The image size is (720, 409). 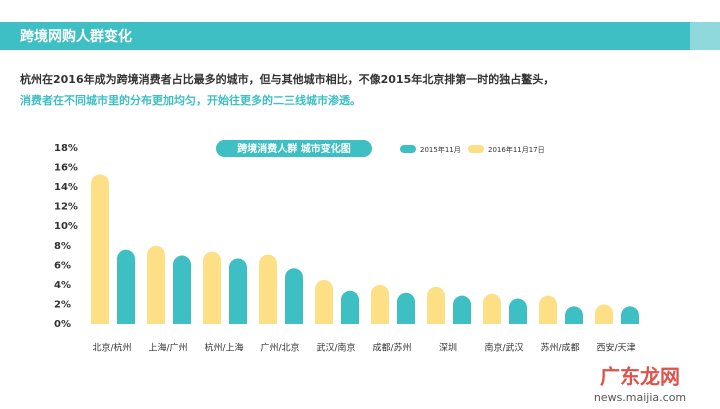 What do you see at coordinates (448, 348) in the screenshot?
I see `x-tick-label: 深圳` at bounding box center [448, 348].